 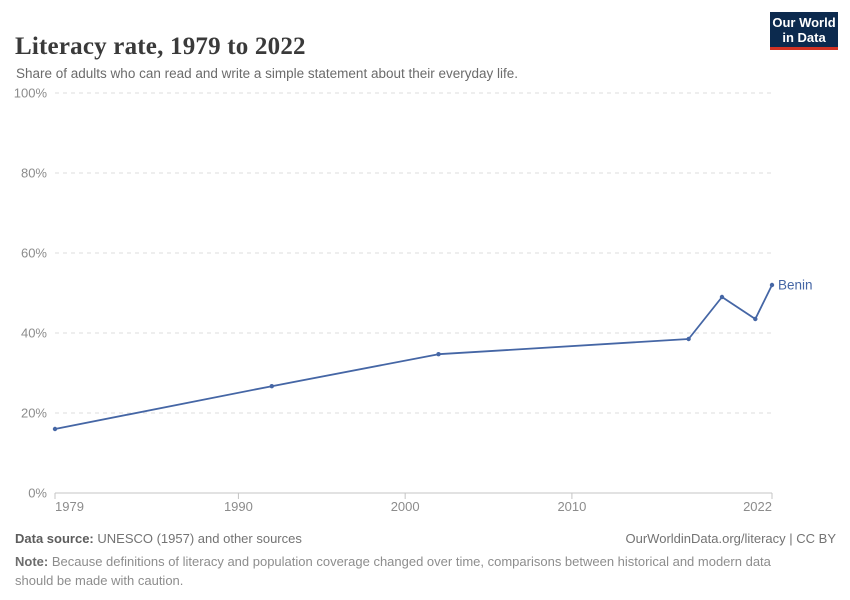 What do you see at coordinates (31, 93) in the screenshot?
I see `y-tick-label: 100%` at bounding box center [31, 93].